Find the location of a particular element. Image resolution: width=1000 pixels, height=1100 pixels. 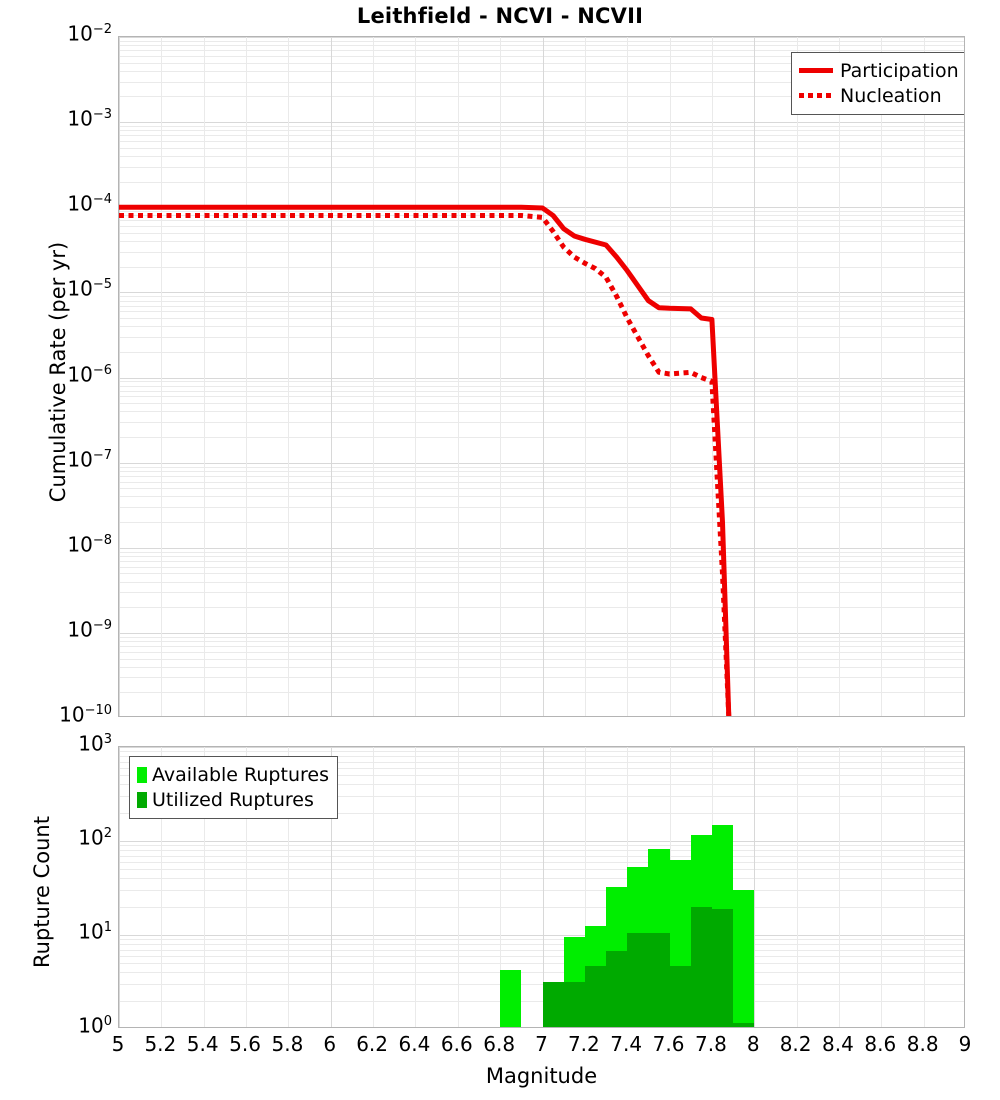

legend-item-nucleation: Nucleation is located at coordinates (879, 95).